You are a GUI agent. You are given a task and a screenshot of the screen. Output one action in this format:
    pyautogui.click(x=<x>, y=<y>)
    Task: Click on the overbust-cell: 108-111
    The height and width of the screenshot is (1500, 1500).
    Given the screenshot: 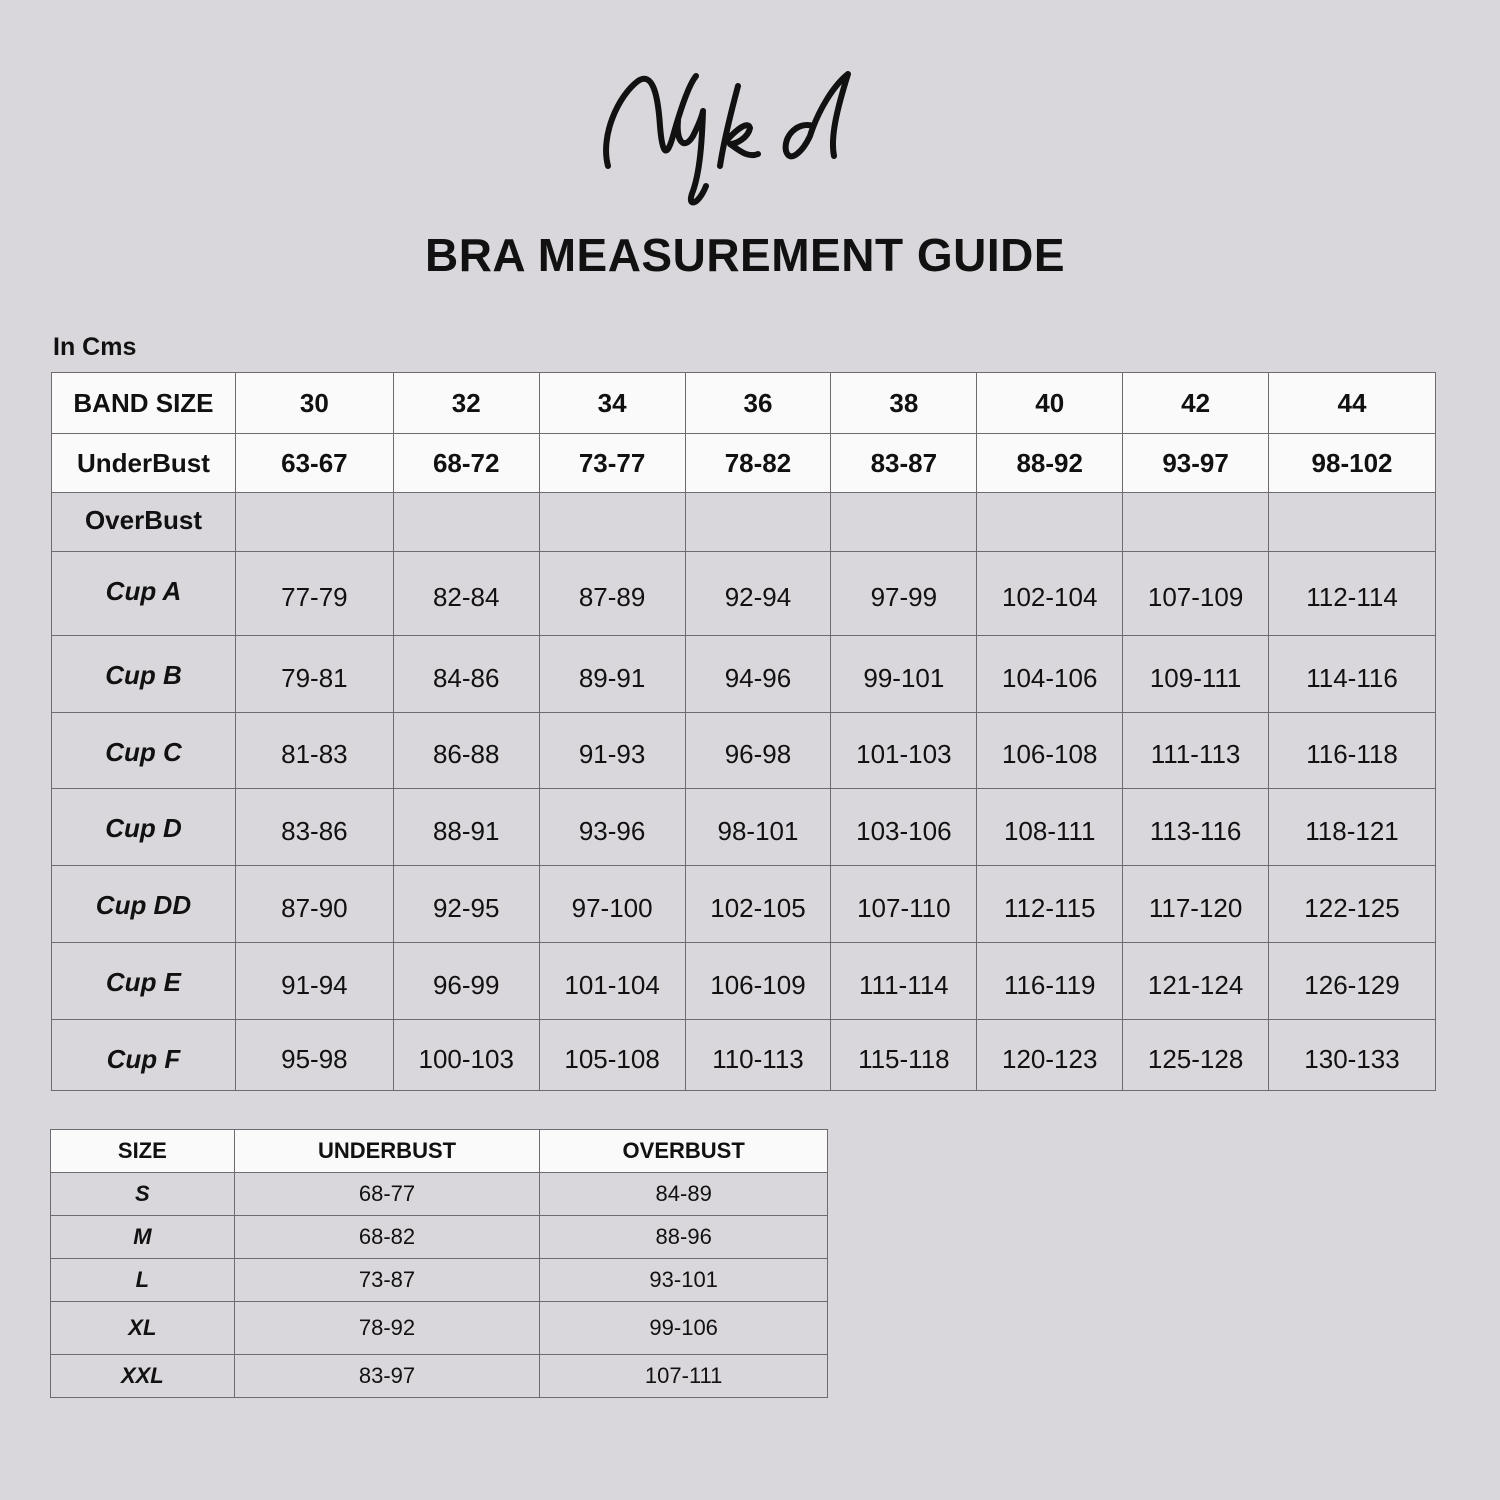 What is the action you would take?
    pyautogui.click(x=1050, y=827)
    